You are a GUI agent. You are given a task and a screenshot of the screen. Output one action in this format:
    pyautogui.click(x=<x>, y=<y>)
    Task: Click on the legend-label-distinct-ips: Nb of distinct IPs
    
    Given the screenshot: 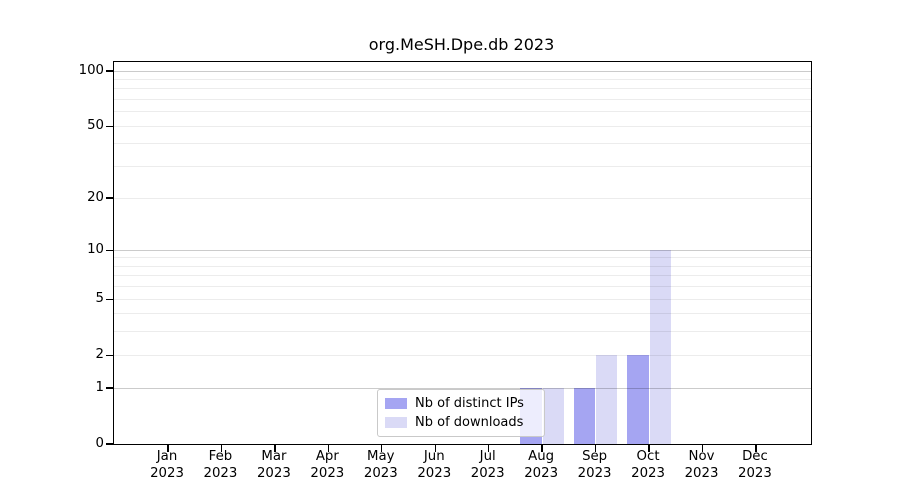 What is the action you would take?
    pyautogui.click(x=469, y=403)
    